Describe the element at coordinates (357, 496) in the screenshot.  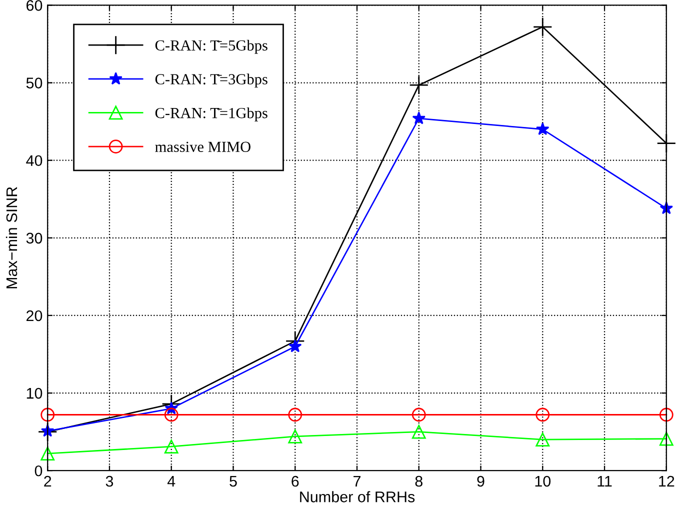
I see `x-axis-title: Number of RRHs` at that location.